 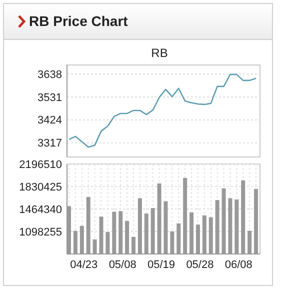 I want to click on y-tick-label: 3317, so click(x=50, y=144).